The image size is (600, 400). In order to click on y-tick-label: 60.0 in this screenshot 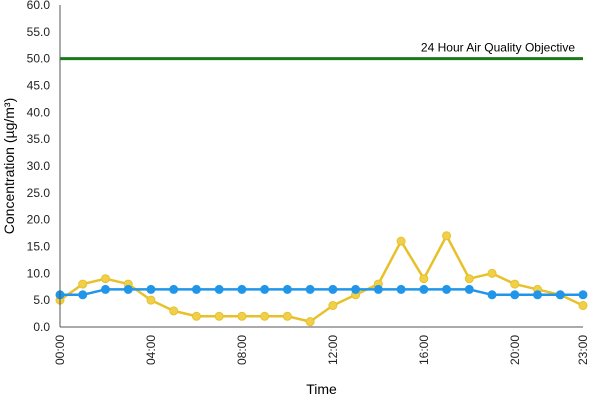, I will do `click(39, 6)`.